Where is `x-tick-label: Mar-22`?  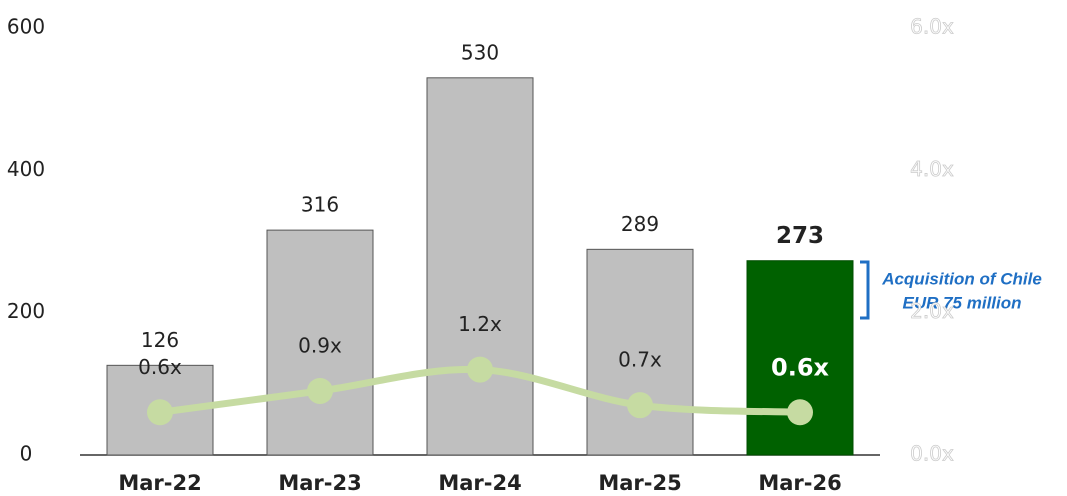 x-tick-label: Mar-22 is located at coordinates (159, 483).